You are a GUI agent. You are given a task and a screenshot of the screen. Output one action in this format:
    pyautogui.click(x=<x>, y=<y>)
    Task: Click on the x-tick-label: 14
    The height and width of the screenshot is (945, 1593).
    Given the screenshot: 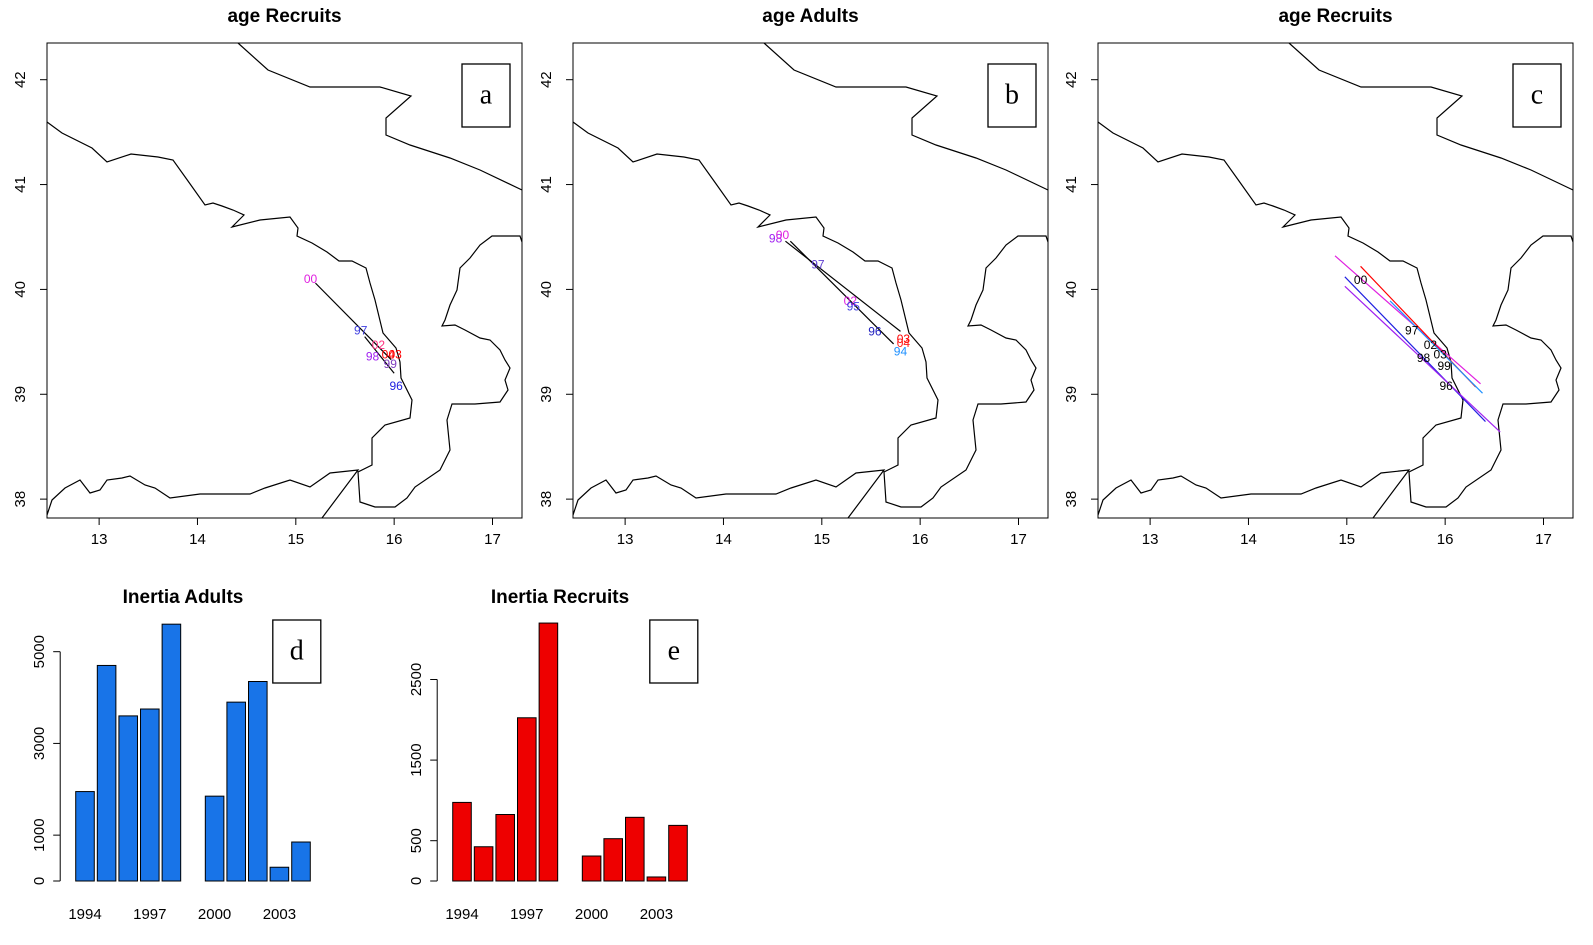 What is the action you would take?
    pyautogui.click(x=1248, y=539)
    